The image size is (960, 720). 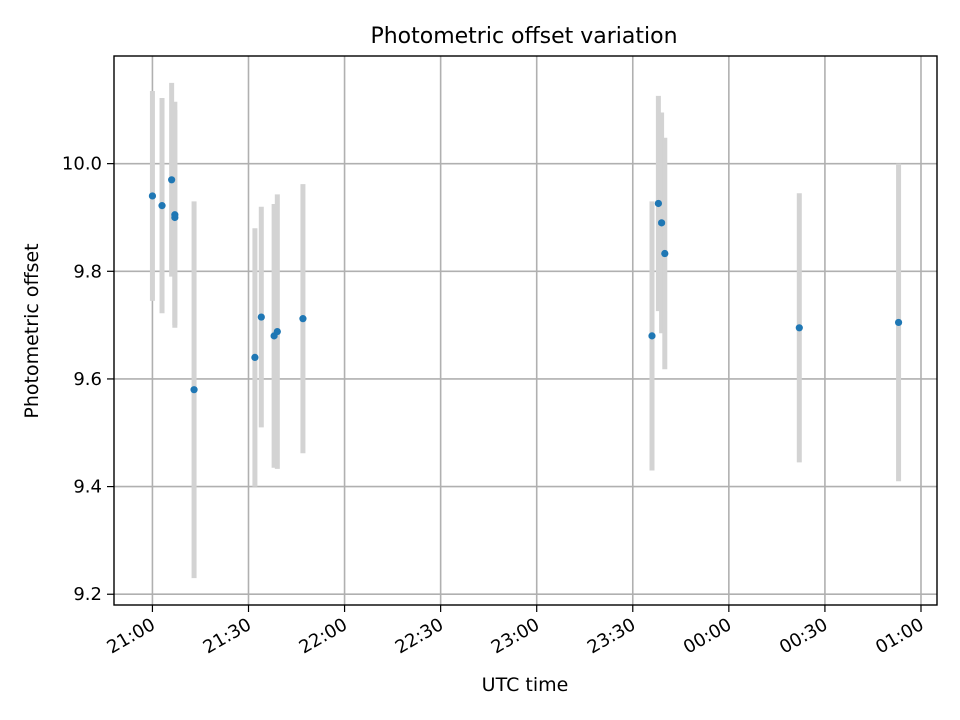 What do you see at coordinates (82, 164) in the screenshot?
I see `y-tick-label: 10.0` at bounding box center [82, 164].